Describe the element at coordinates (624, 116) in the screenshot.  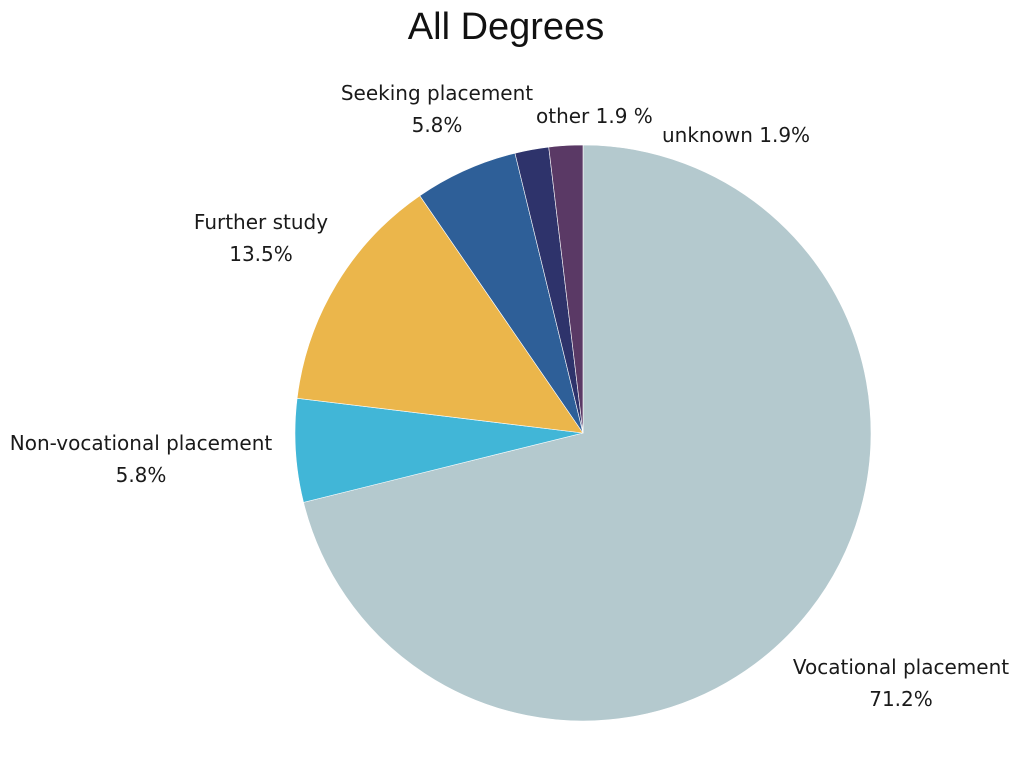
I see `label-other-value: 1.9 %` at that location.